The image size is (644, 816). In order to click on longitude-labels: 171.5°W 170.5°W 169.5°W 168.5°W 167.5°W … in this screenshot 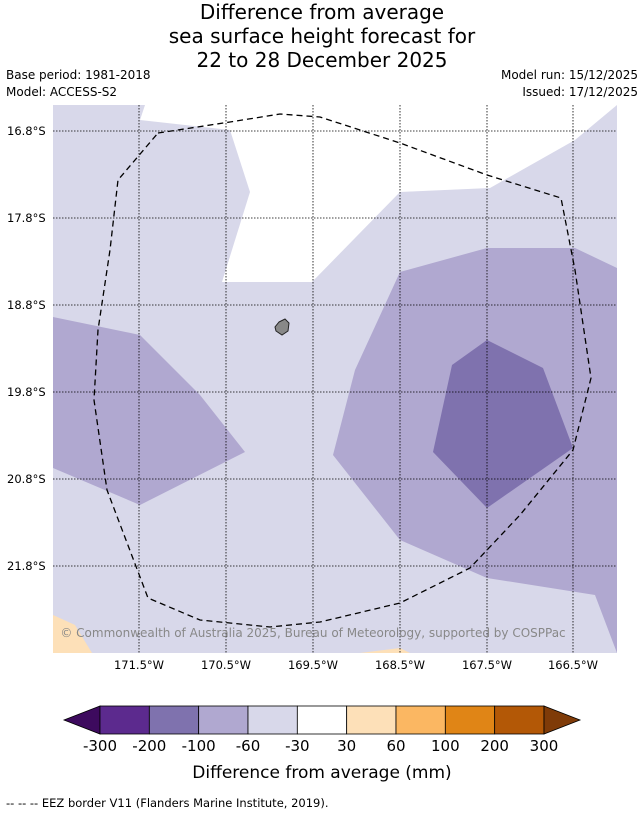, I will do `click(356, 665)`.